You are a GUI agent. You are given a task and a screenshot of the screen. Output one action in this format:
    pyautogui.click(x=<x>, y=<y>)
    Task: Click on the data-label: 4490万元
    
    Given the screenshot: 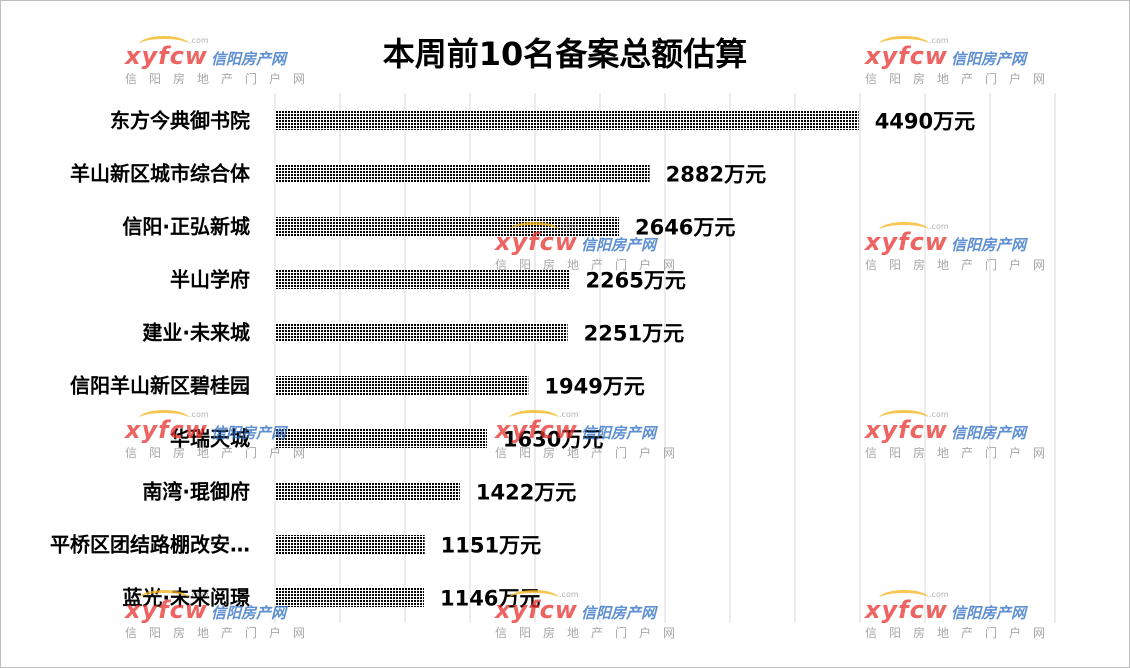 What is the action you would take?
    pyautogui.click(x=925, y=122)
    